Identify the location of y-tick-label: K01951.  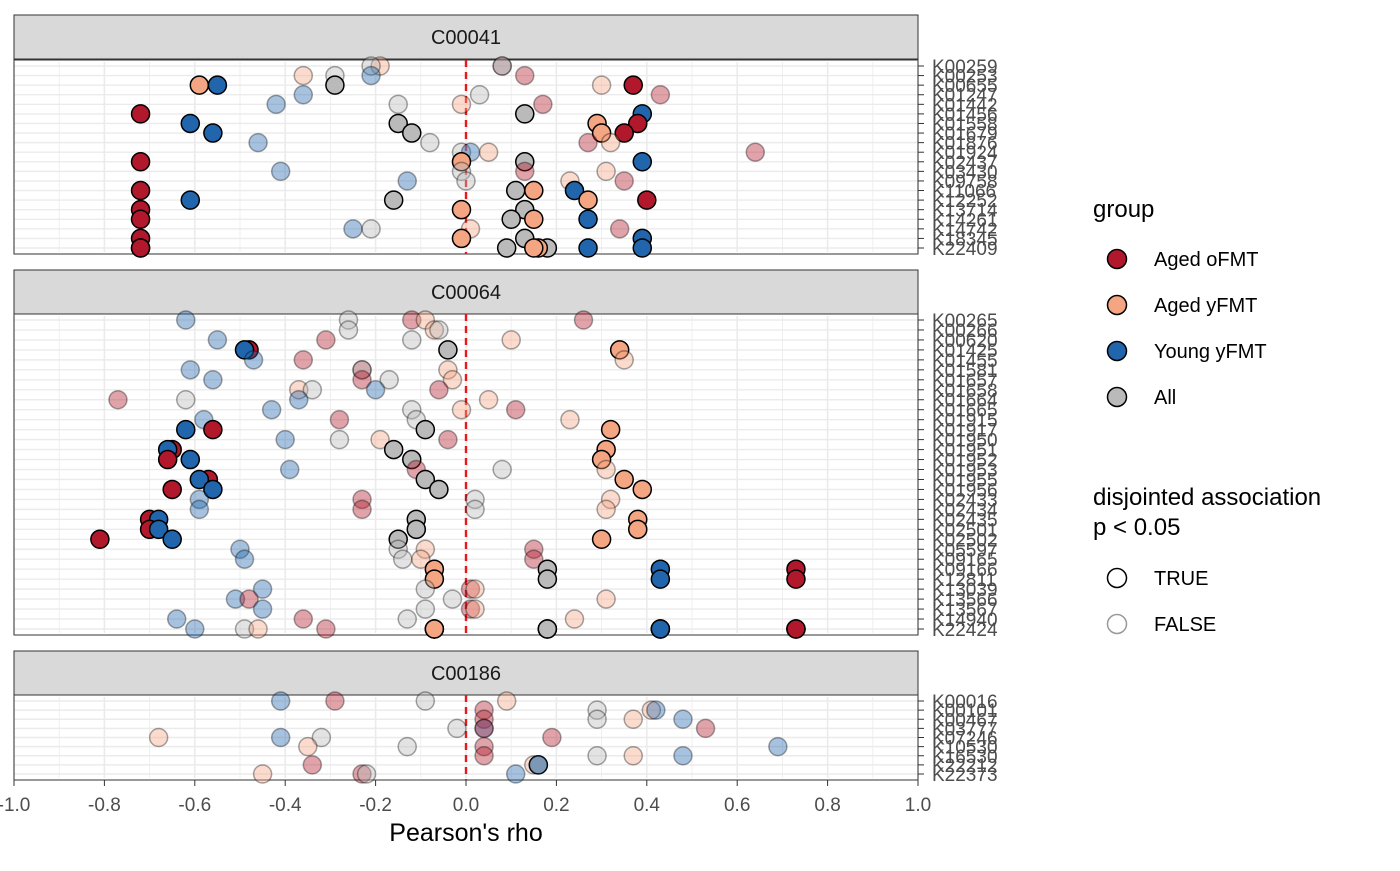
(965, 451).